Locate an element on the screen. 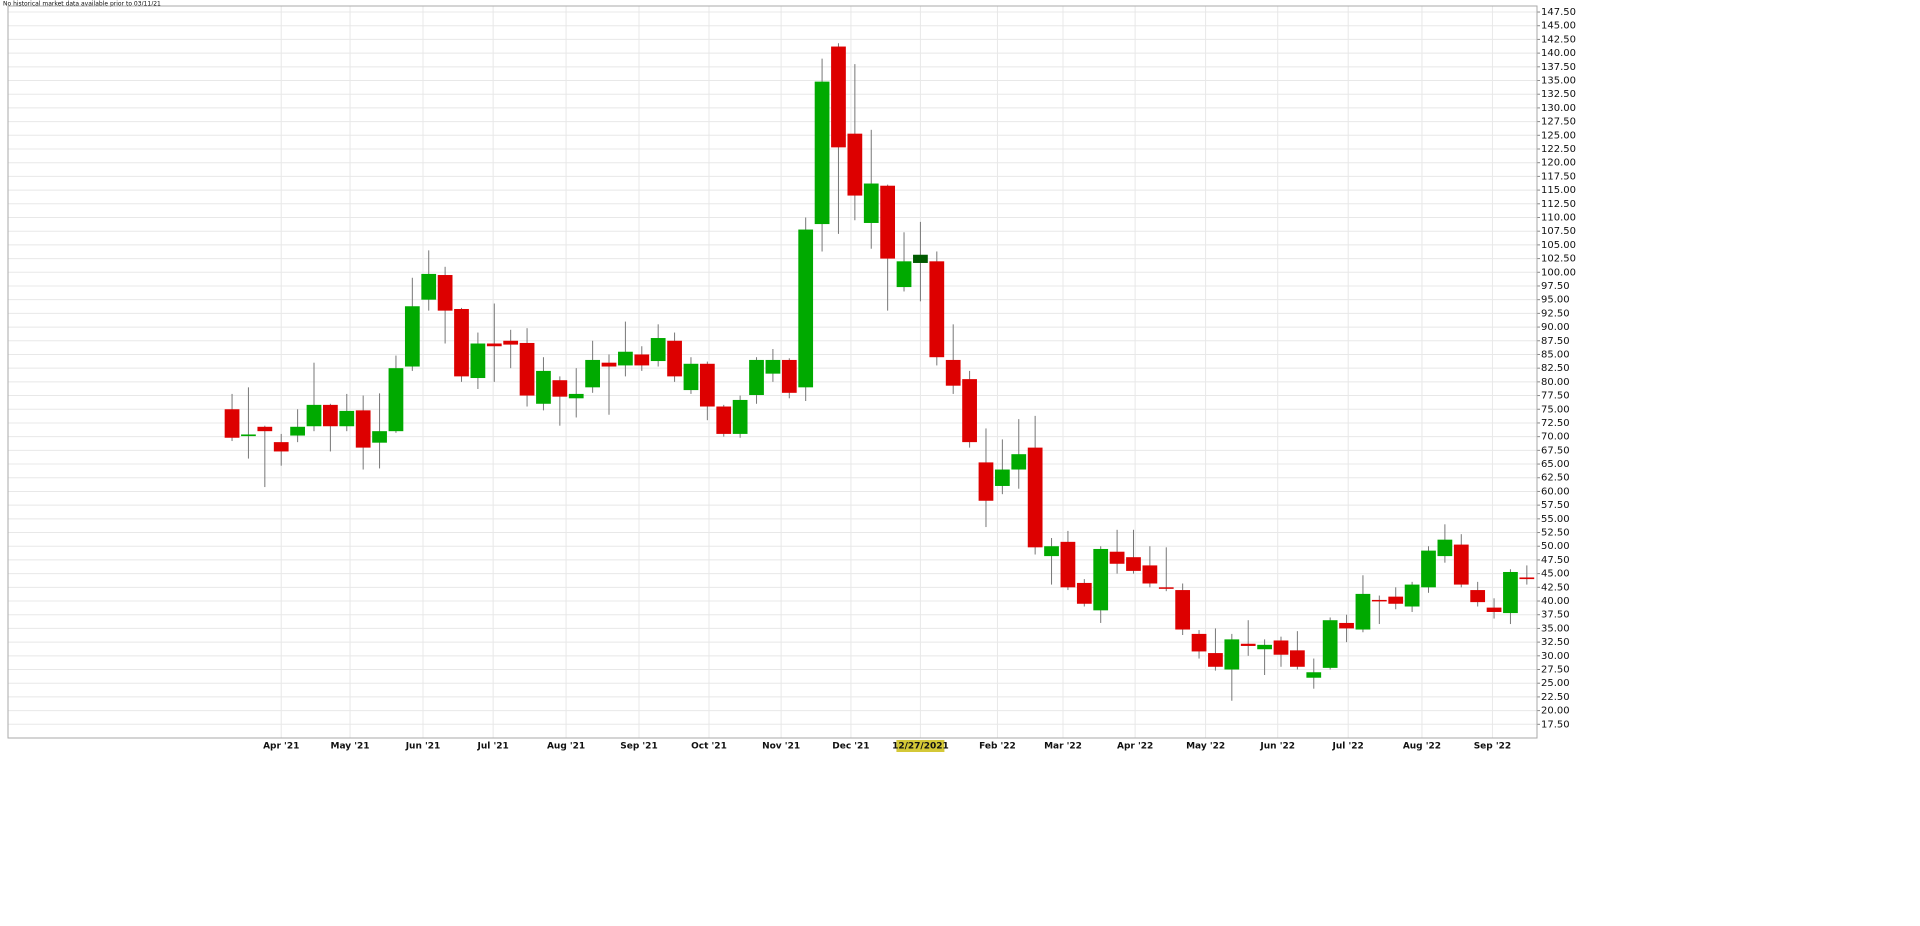 This screenshot has height=926, width=1920. y-tick-label: 47.50 is located at coordinates (1555, 560).